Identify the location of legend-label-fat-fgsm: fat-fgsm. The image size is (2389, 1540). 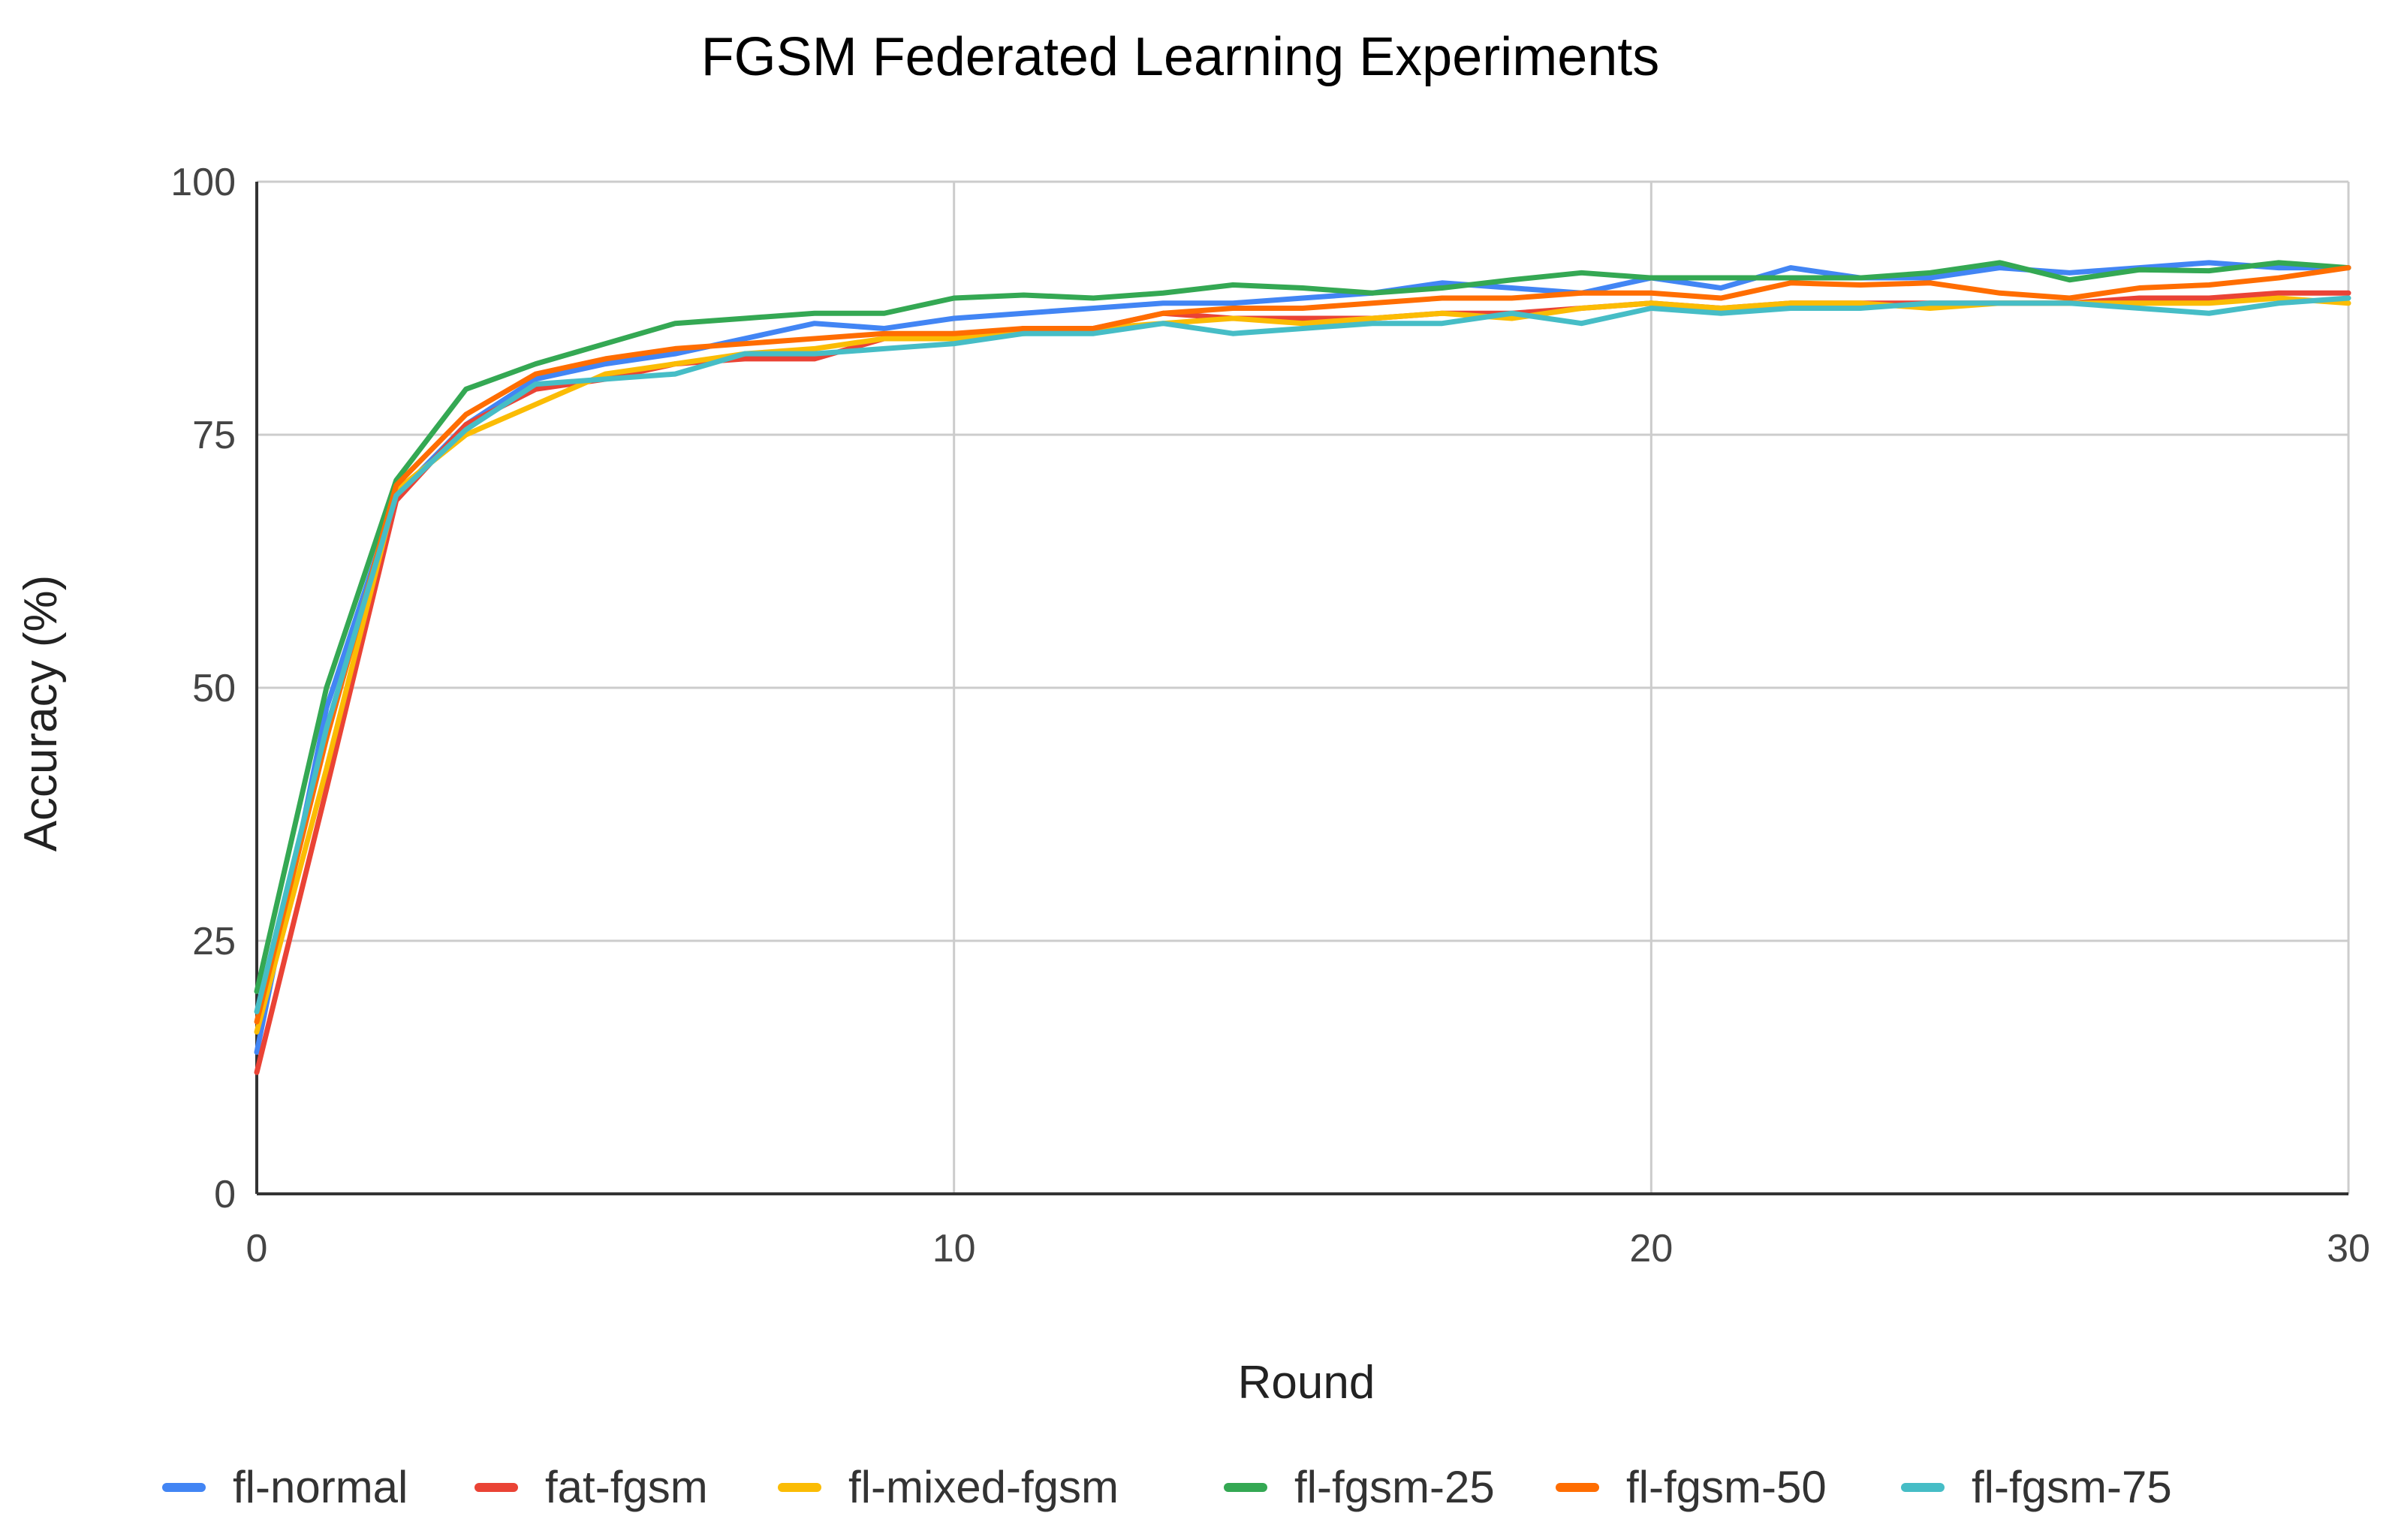
(626, 1487).